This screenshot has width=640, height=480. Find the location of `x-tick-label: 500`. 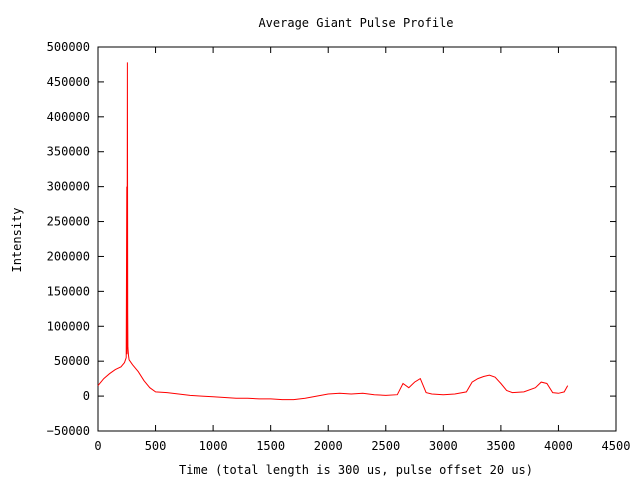

x-tick-label: 500 is located at coordinates (156, 446).